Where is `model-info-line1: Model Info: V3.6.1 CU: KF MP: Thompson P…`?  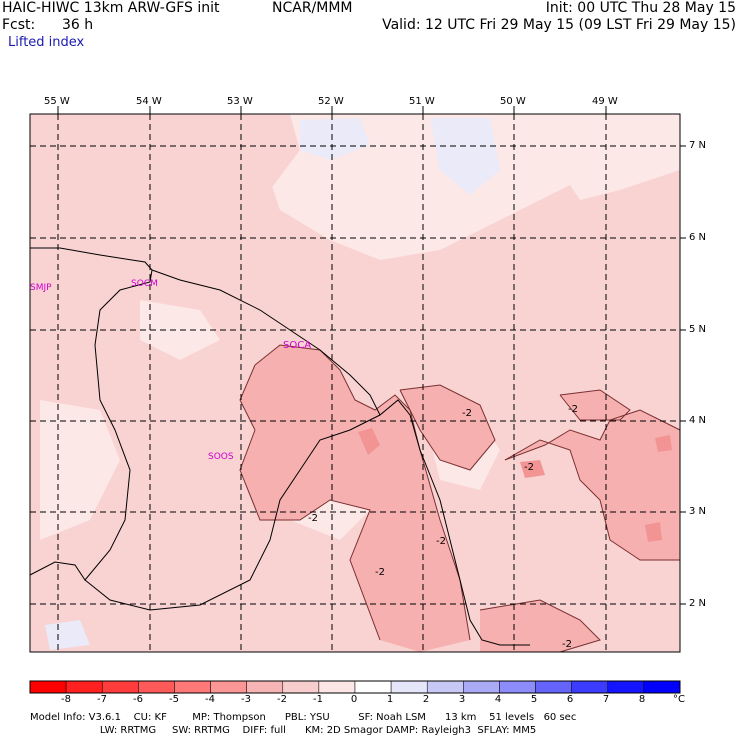
model-info-line1: Model Info: V3.6.1 CU: KF MP: Thompson P… is located at coordinates (303, 717).